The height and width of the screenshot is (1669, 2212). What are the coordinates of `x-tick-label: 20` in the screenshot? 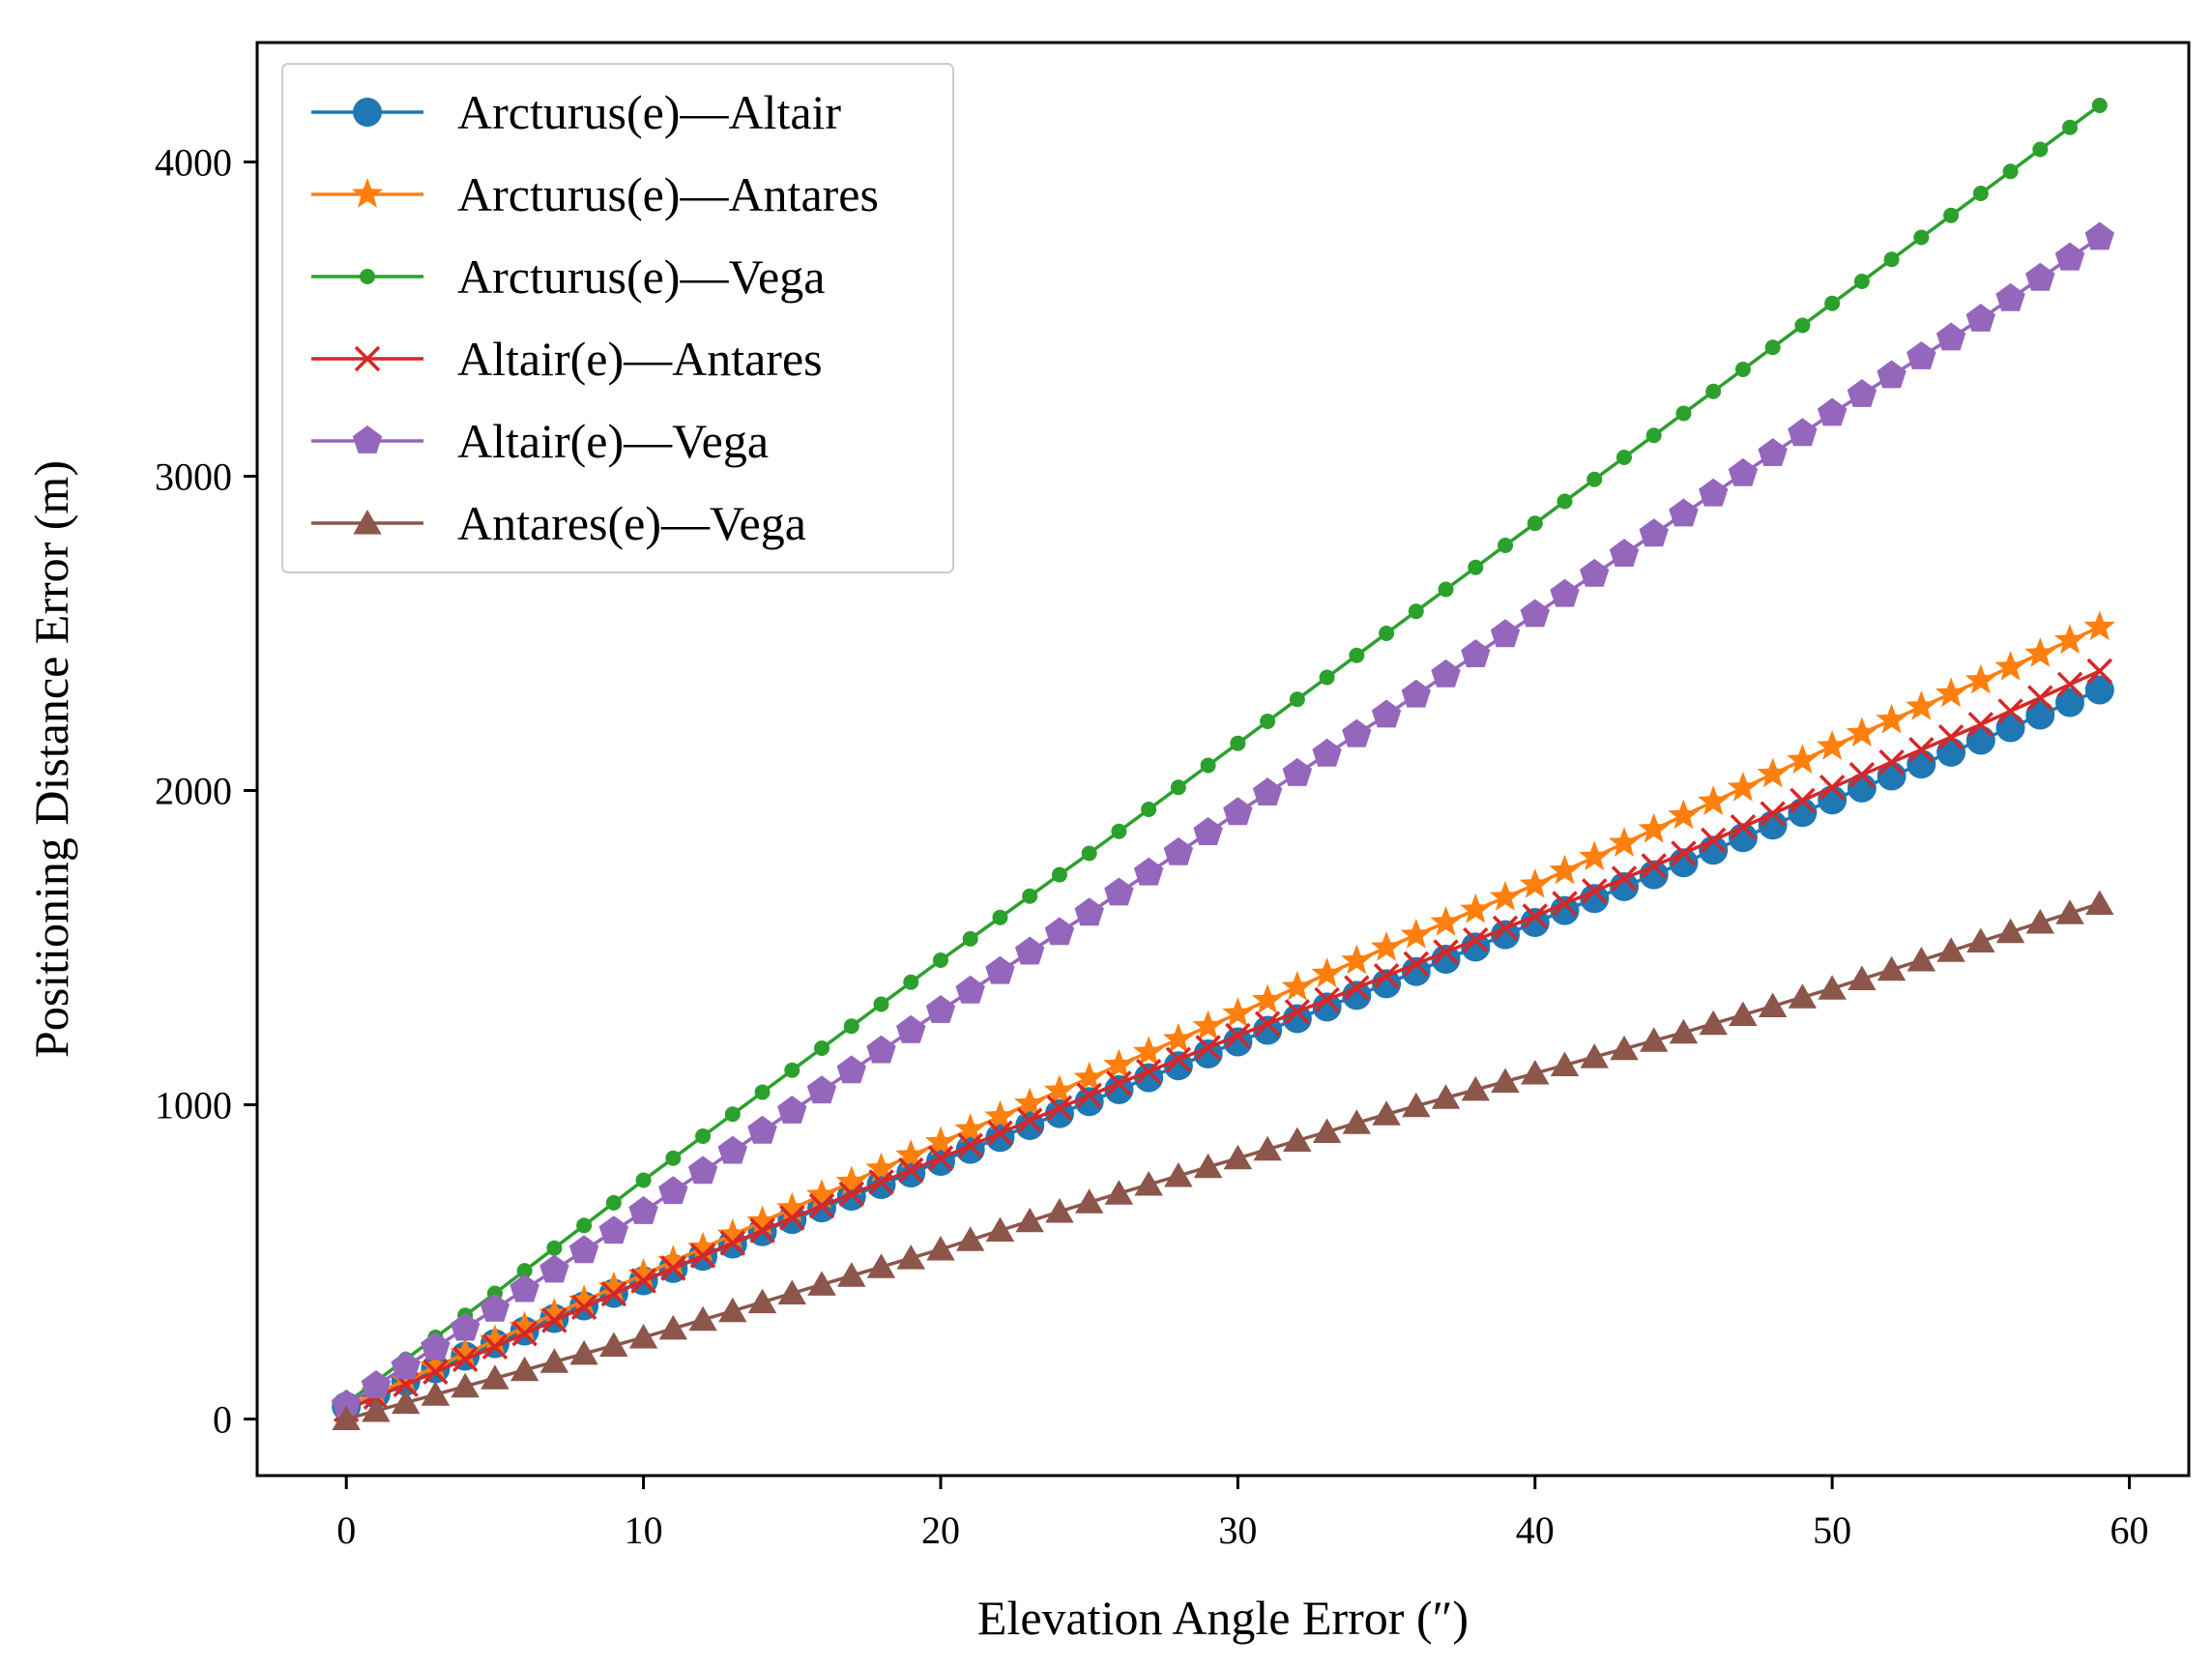 It's located at (940, 1530).